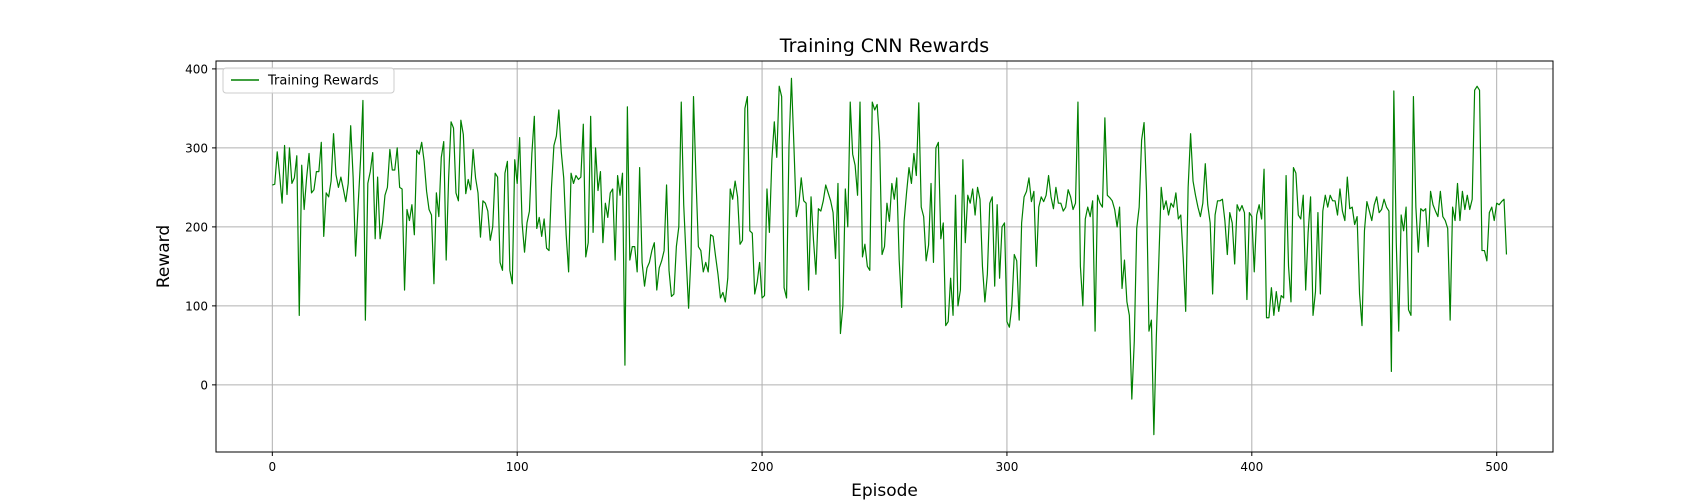 Image resolution: width=1700 pixels, height=500 pixels. I want to click on chart-title: Training CNN Rewards, so click(884, 46).